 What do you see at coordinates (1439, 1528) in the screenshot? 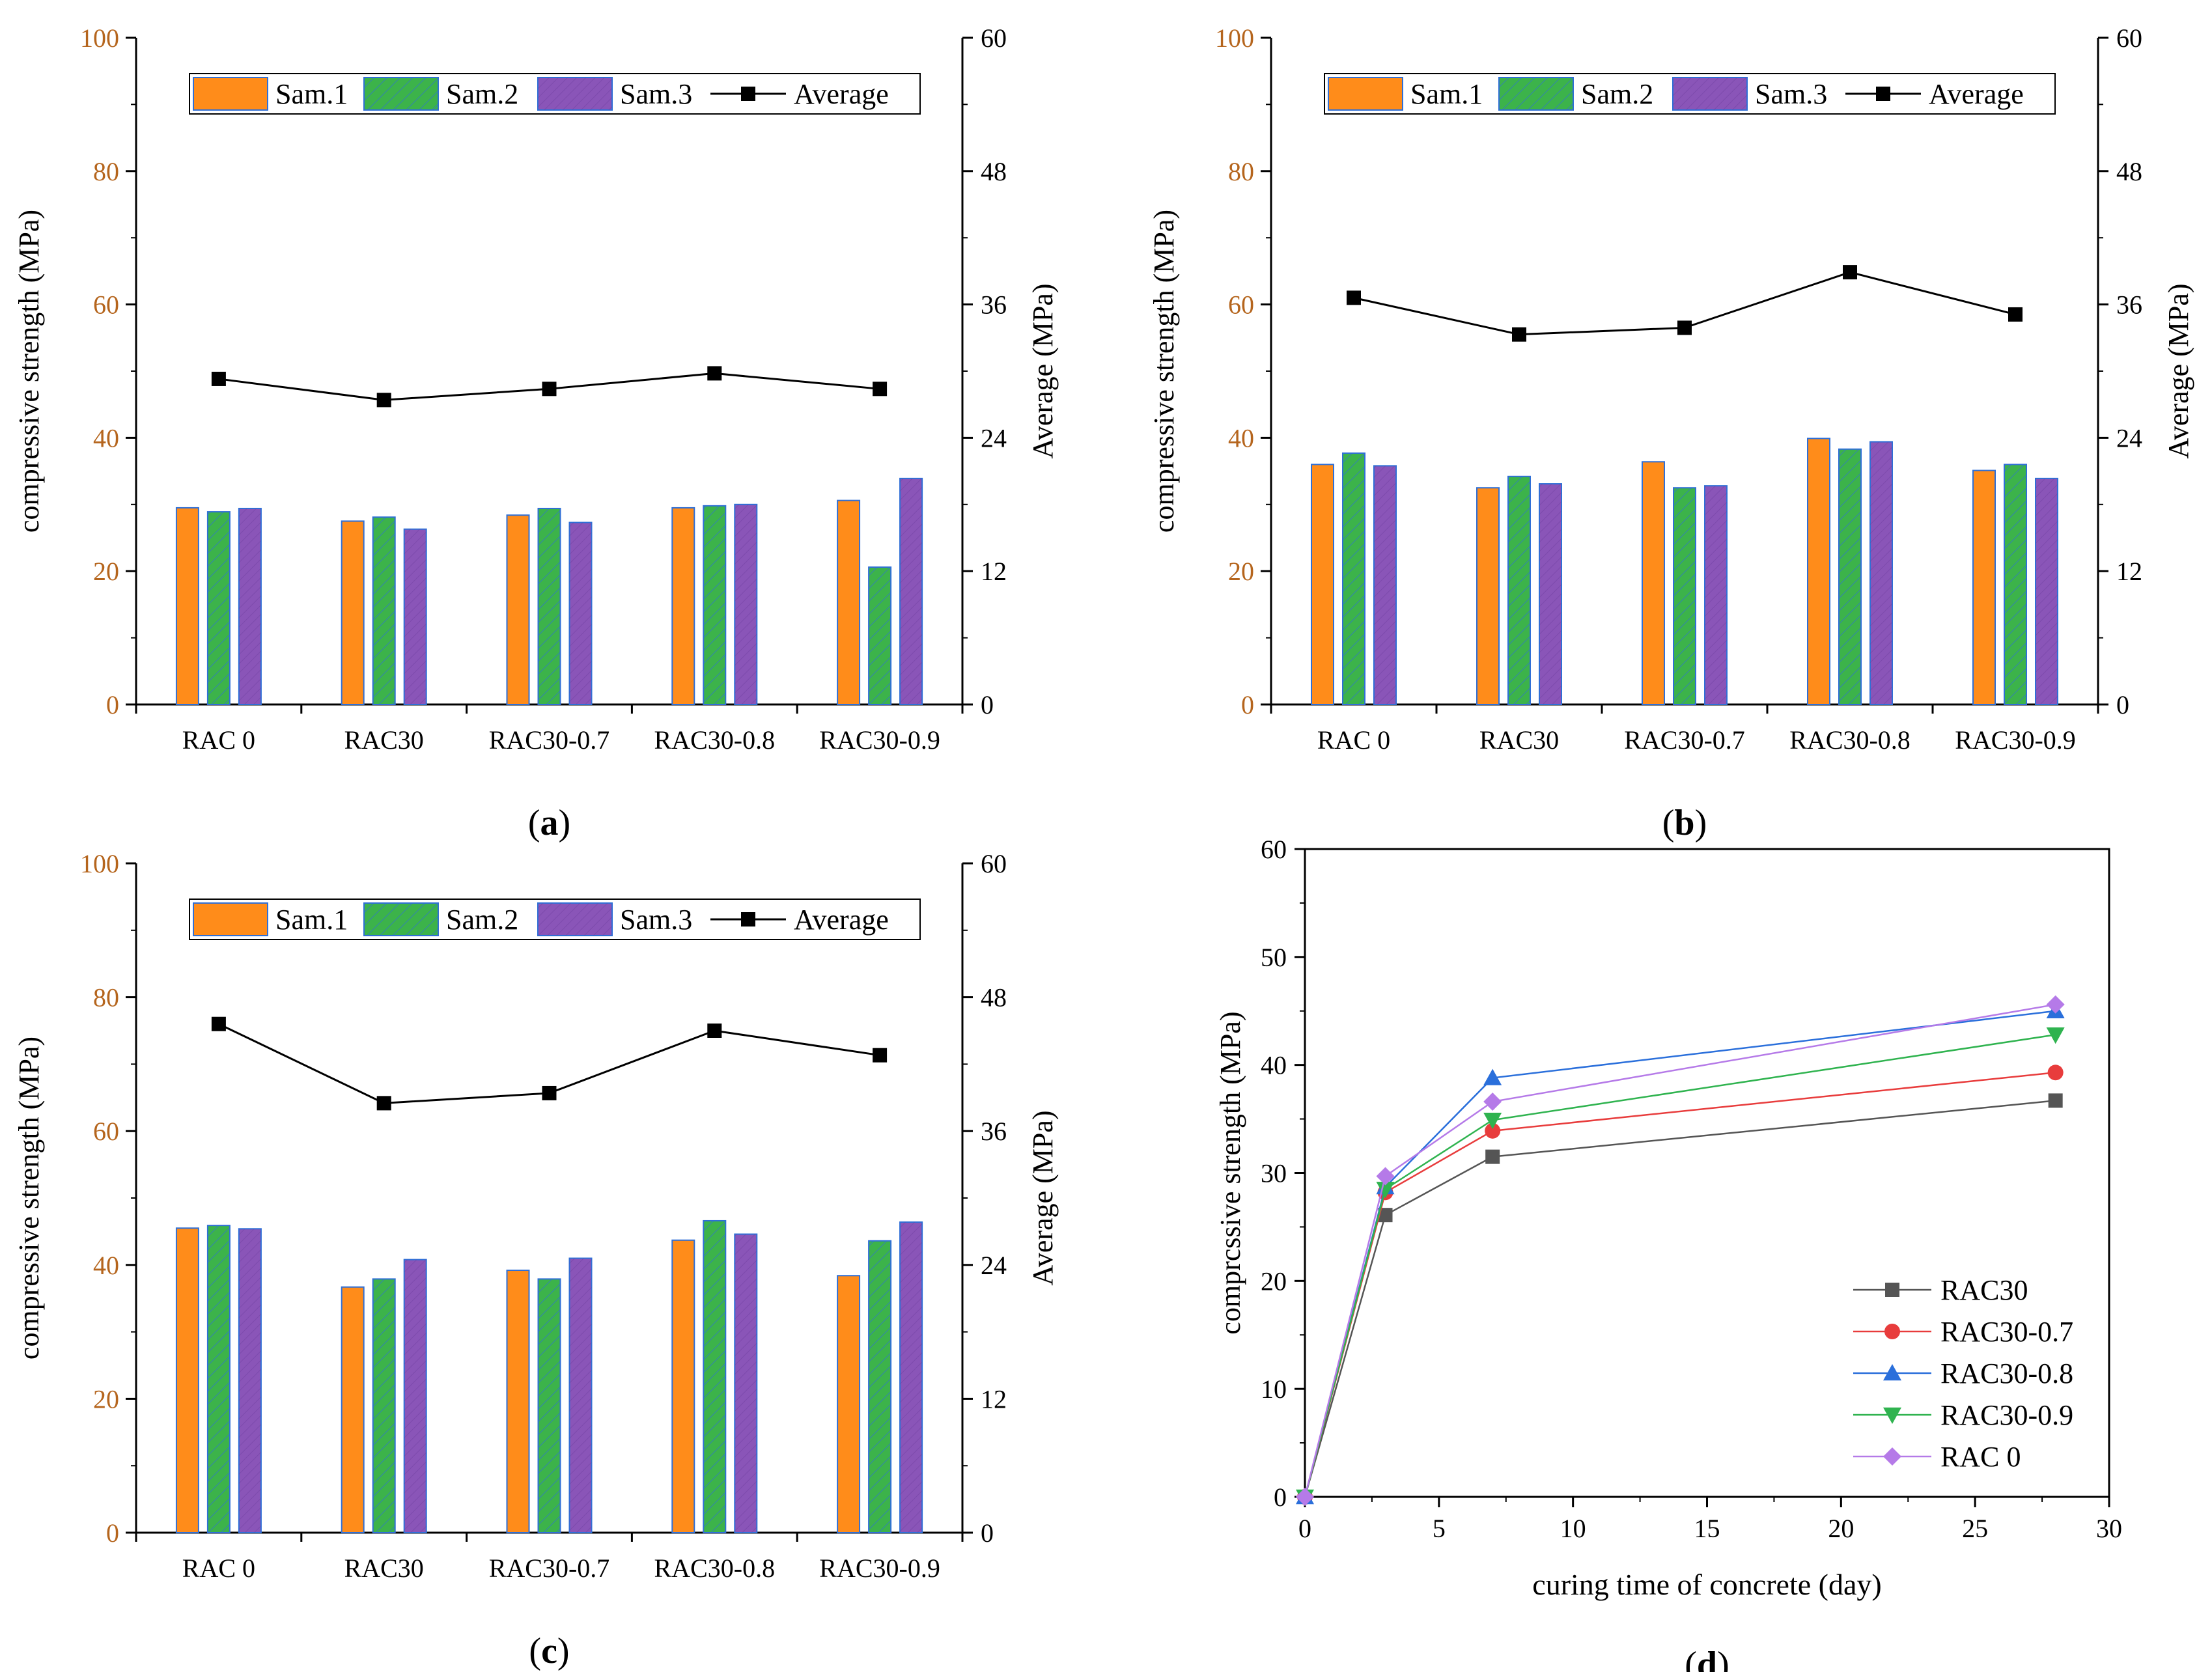
I see `x-tick-label: 5` at bounding box center [1439, 1528].